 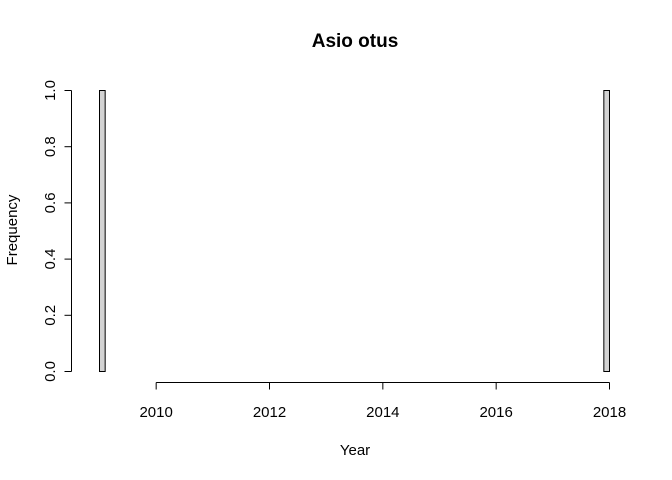 I want to click on x-tick-label: 2012, so click(x=269, y=412).